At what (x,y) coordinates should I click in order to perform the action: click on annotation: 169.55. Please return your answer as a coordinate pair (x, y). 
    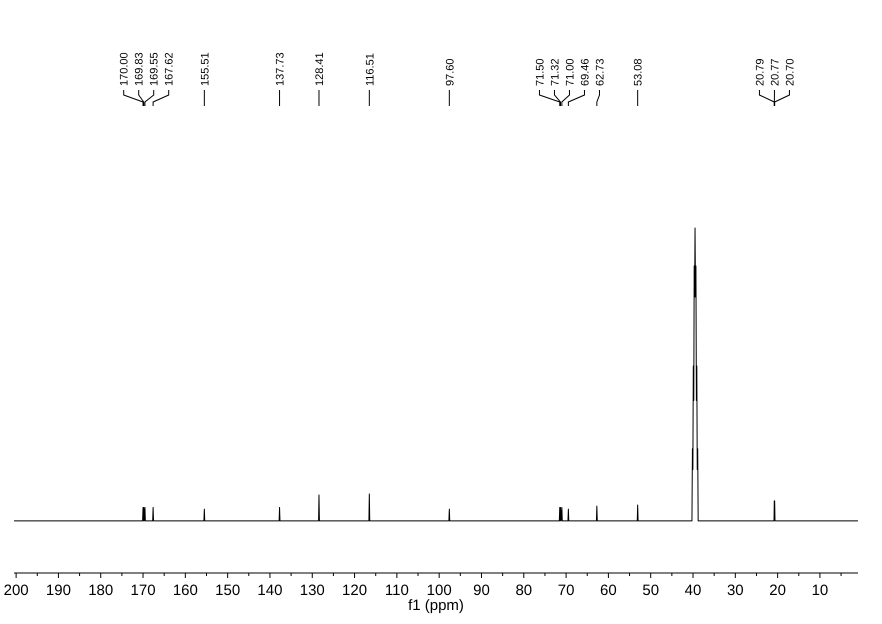
    Looking at the image, I should click on (154, 69).